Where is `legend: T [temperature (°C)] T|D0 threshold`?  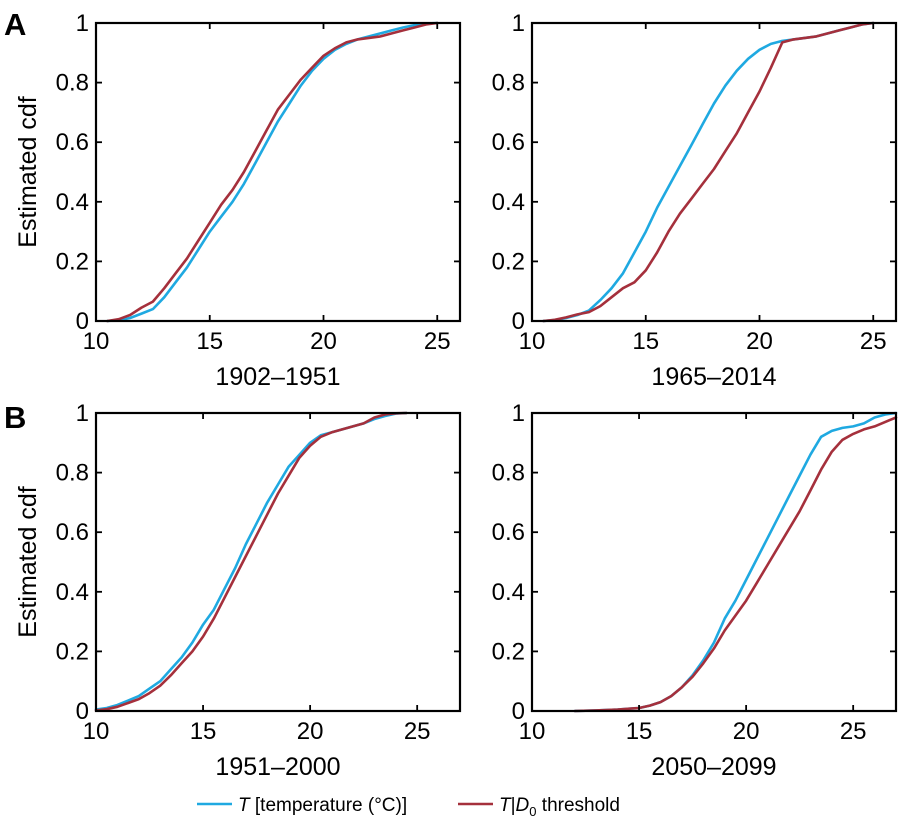 legend: T [temperature (°C)] T|D0 threshold is located at coordinates (408, 807).